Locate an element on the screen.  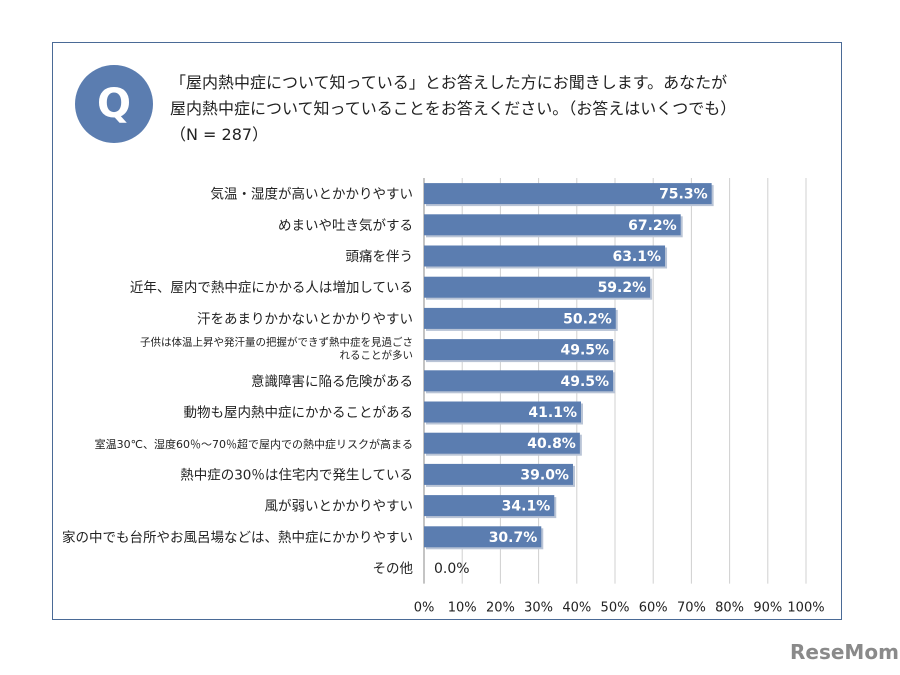
question-badge: Q is located at coordinates (114, 104).